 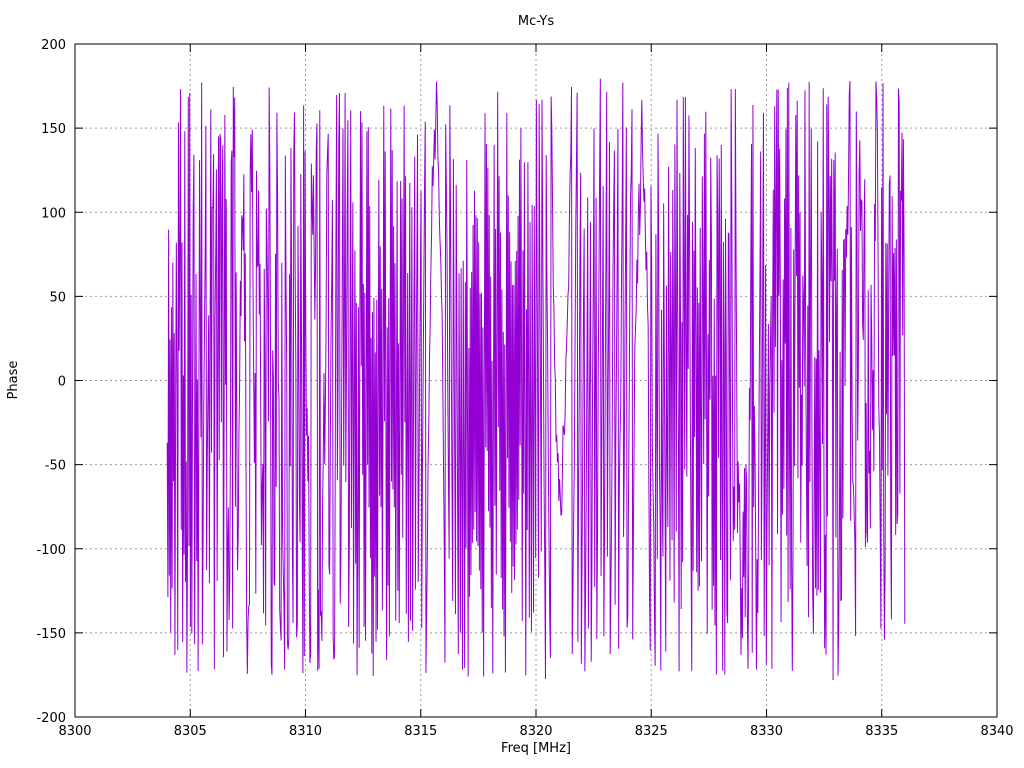 What do you see at coordinates (536, 21) in the screenshot?
I see `chart-title: Mc-Ys` at bounding box center [536, 21].